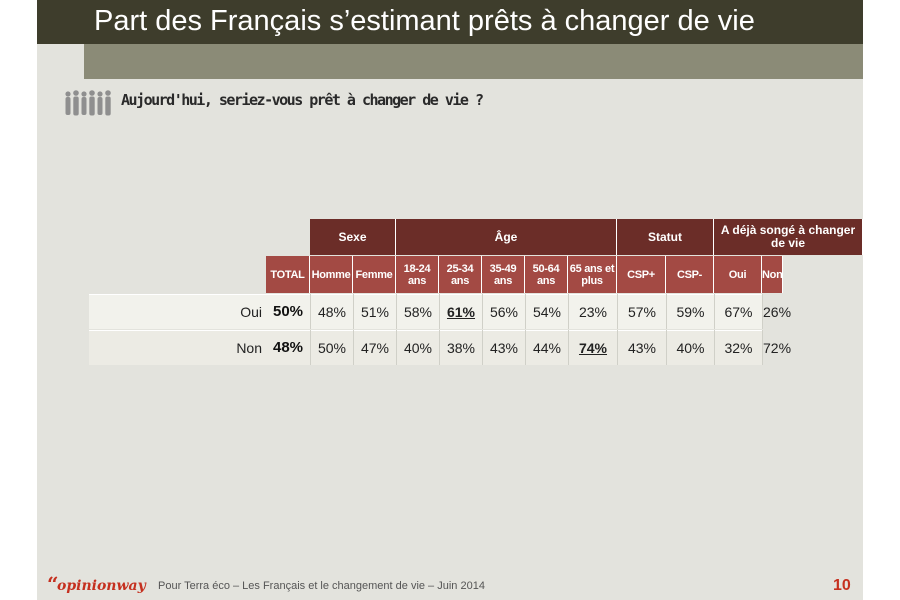 Image resolution: width=900 pixels, height=600 pixels. Describe the element at coordinates (641, 274) in the screenshot. I see `column-header: CSP+` at that location.